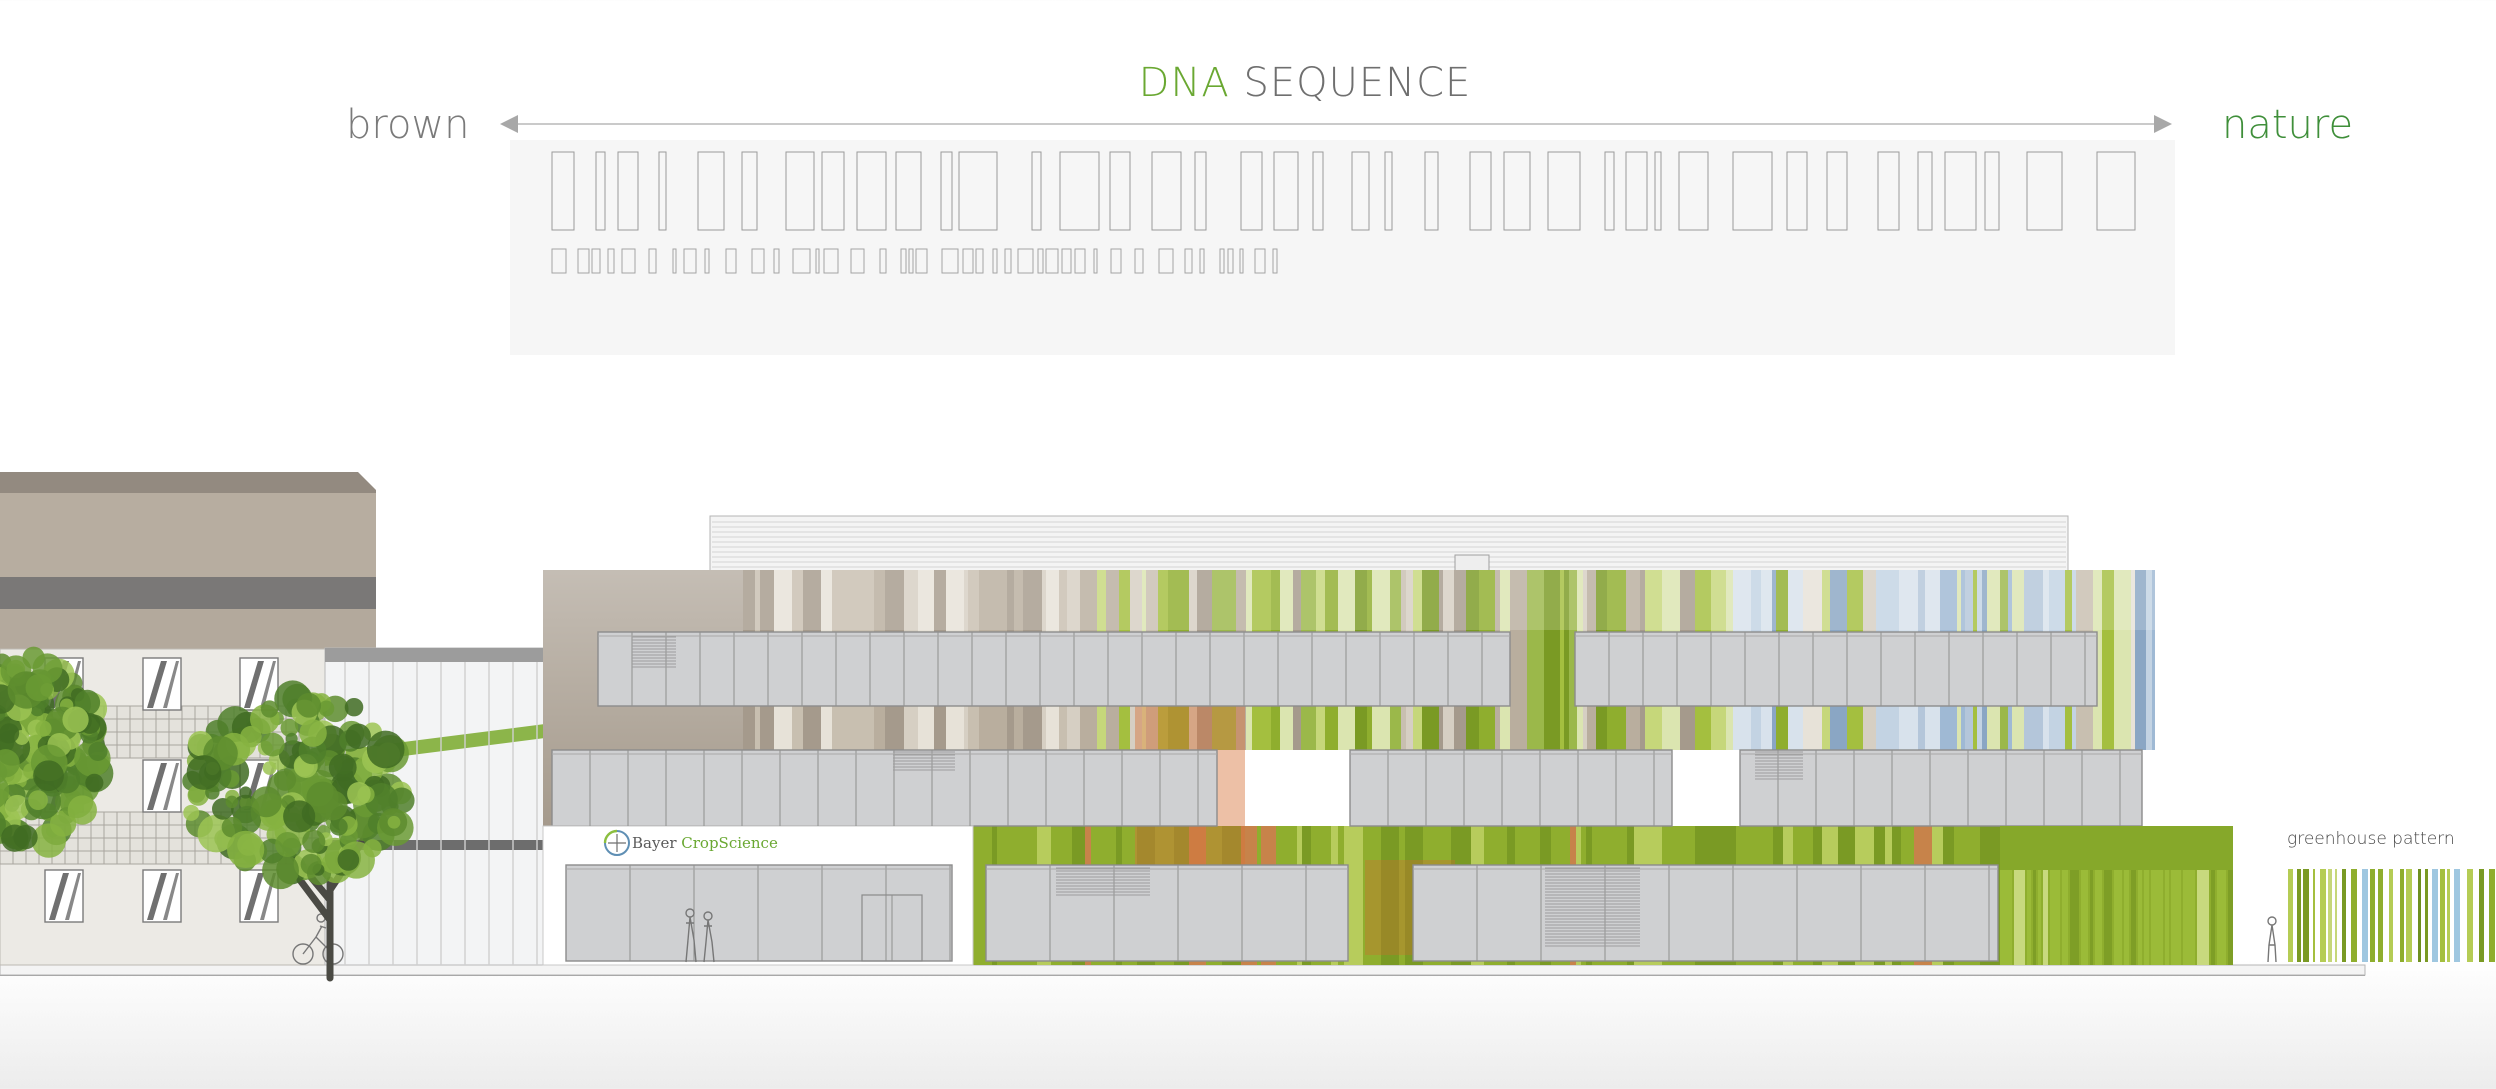 This screenshot has width=2496, height=1089. What do you see at coordinates (729, 843) in the screenshot?
I see `company-name-part2: CropScience` at bounding box center [729, 843].